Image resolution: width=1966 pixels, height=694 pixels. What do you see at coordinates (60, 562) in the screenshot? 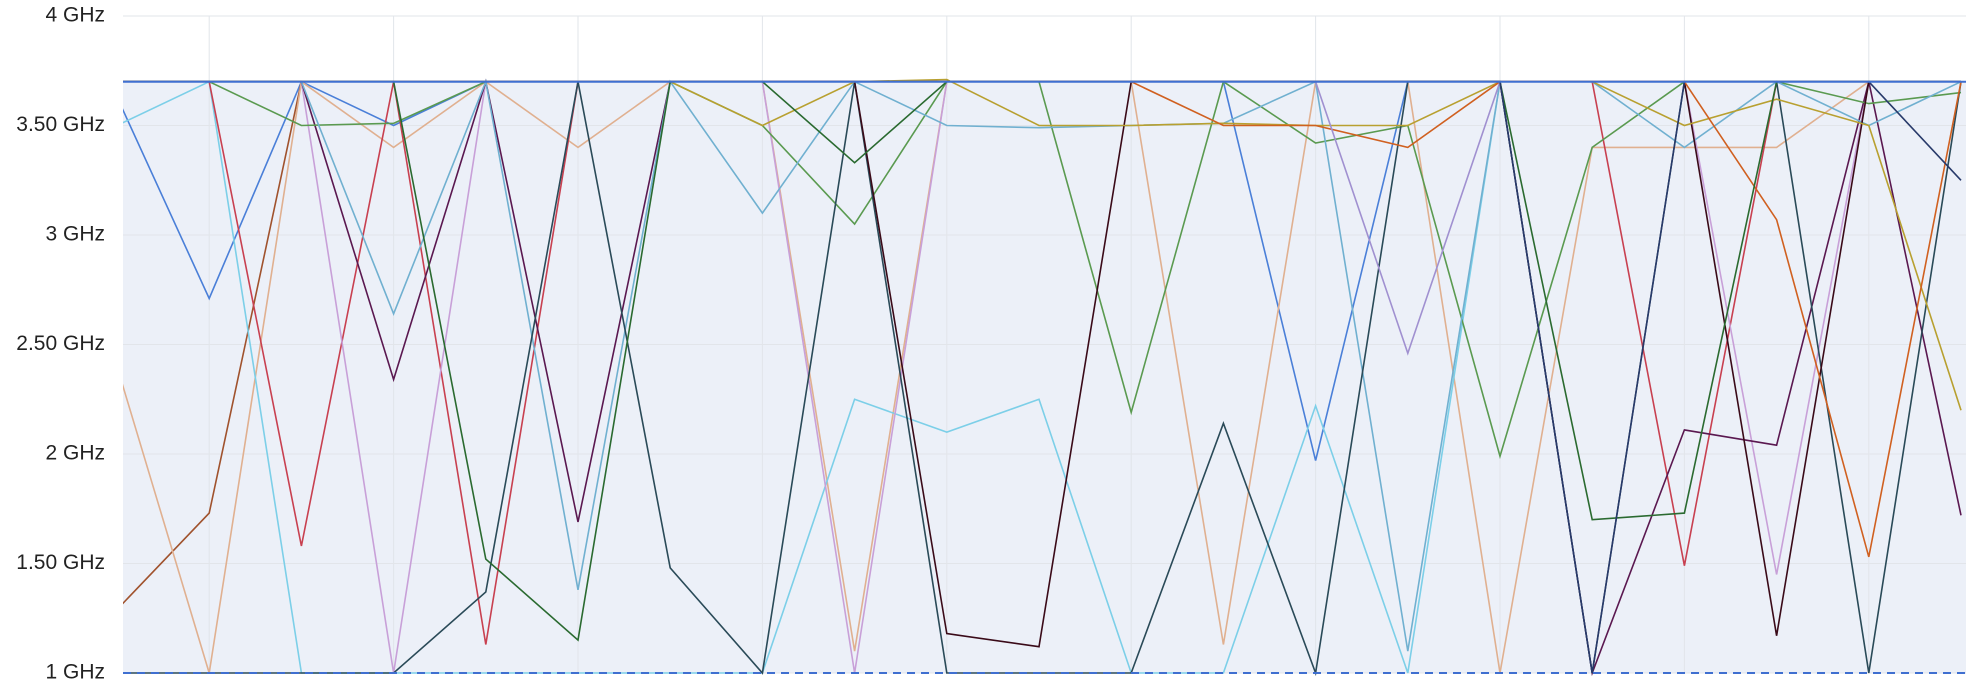
I see `y-tick-label: 1.50 GHz` at bounding box center [60, 562].